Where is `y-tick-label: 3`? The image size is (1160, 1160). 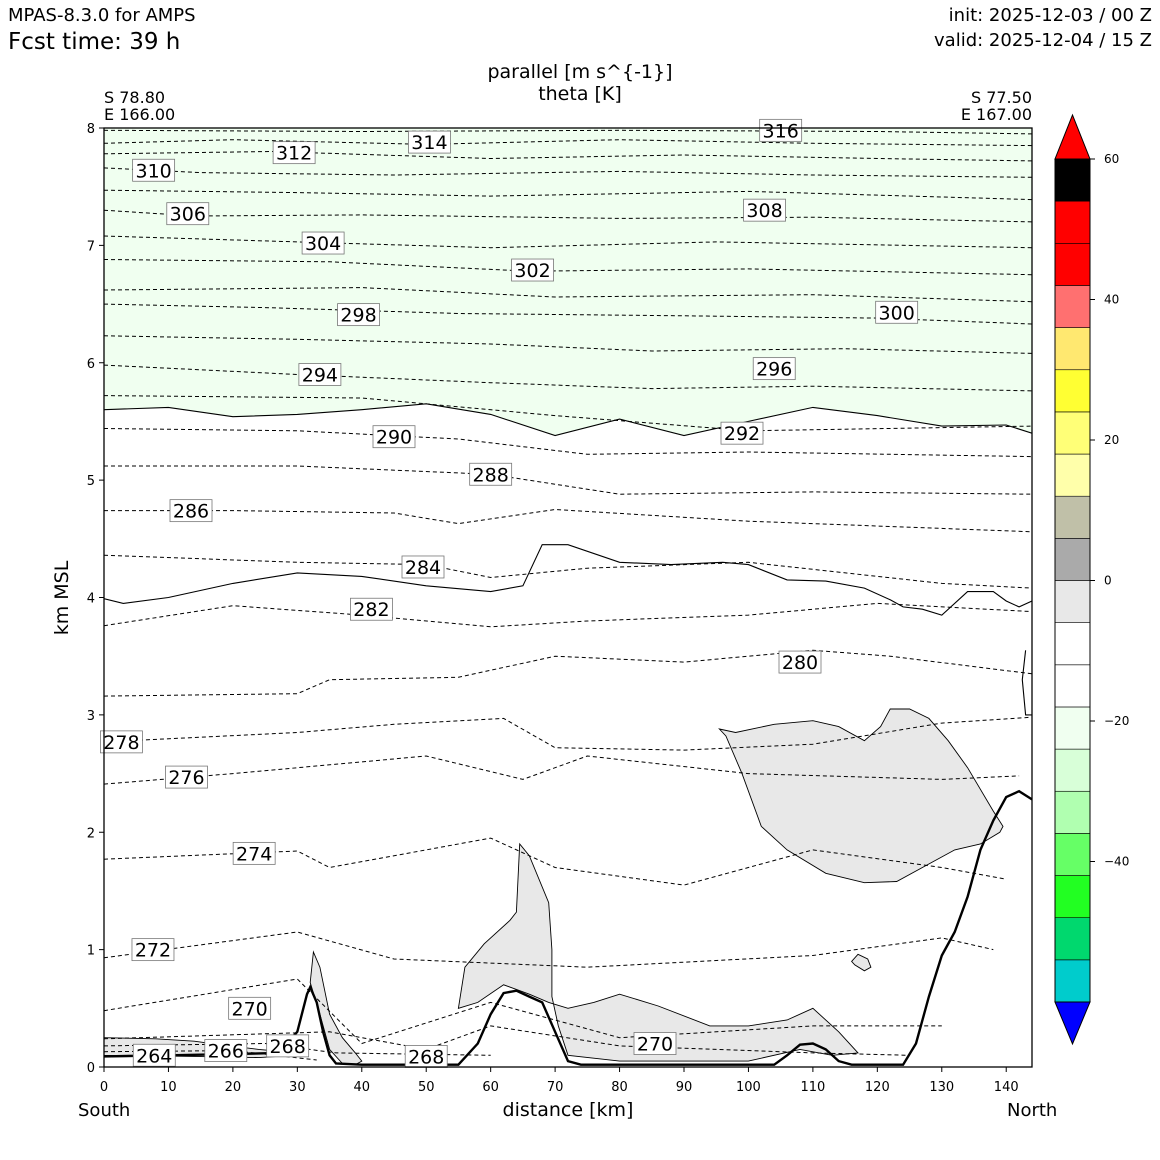 y-tick-label: 3 is located at coordinates (91, 716).